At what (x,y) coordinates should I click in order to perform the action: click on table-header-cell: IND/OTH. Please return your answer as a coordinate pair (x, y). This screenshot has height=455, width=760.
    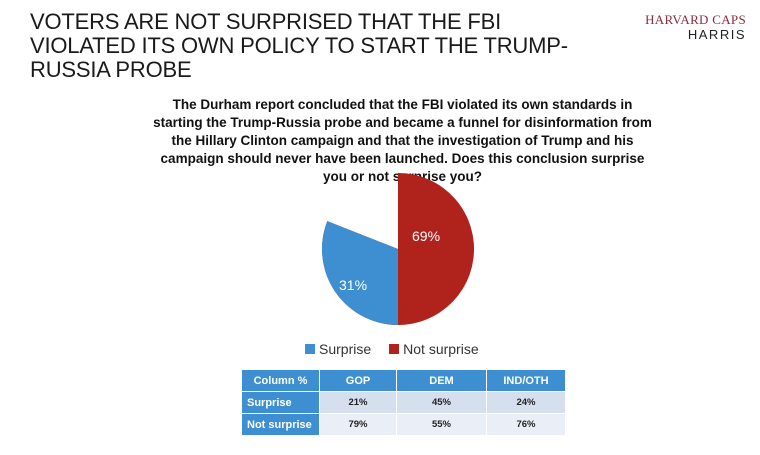
    Looking at the image, I should click on (526, 380).